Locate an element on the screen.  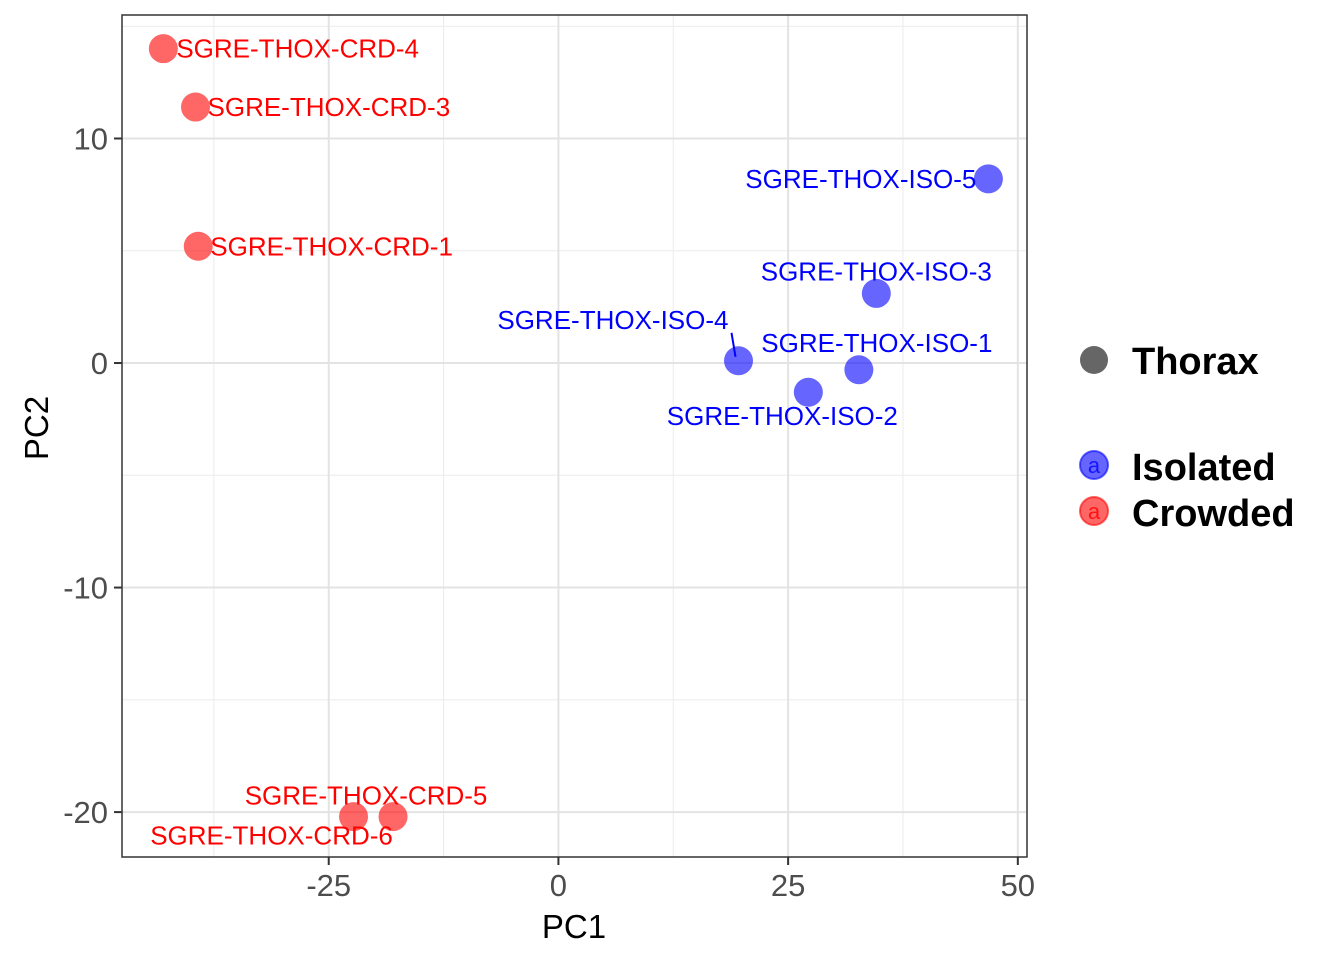
label-sgre-thox-crd-3: SGRE-THOX-CRD-3 is located at coordinates (329, 107).